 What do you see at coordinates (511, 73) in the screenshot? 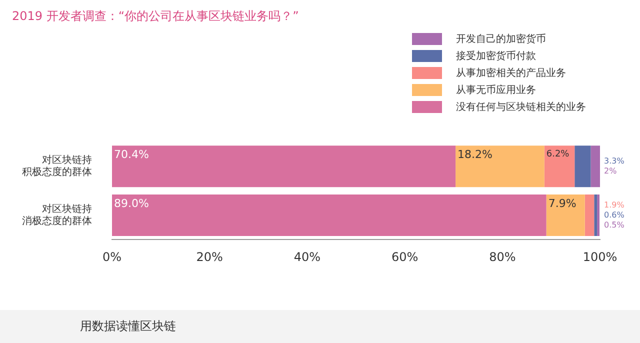
I see `legend-label: 从事加密相关的产品业务` at bounding box center [511, 73].